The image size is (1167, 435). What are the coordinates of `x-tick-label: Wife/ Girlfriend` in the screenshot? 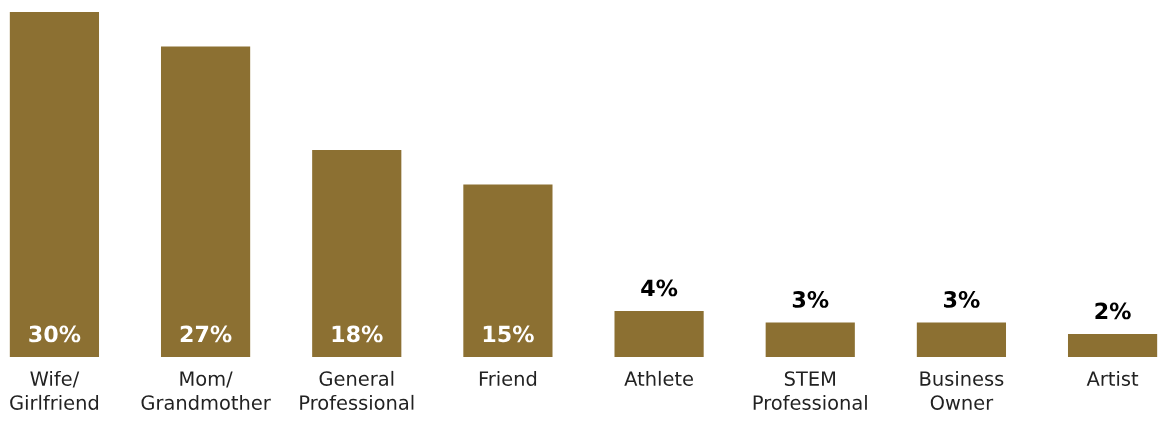 It's located at (54, 390).